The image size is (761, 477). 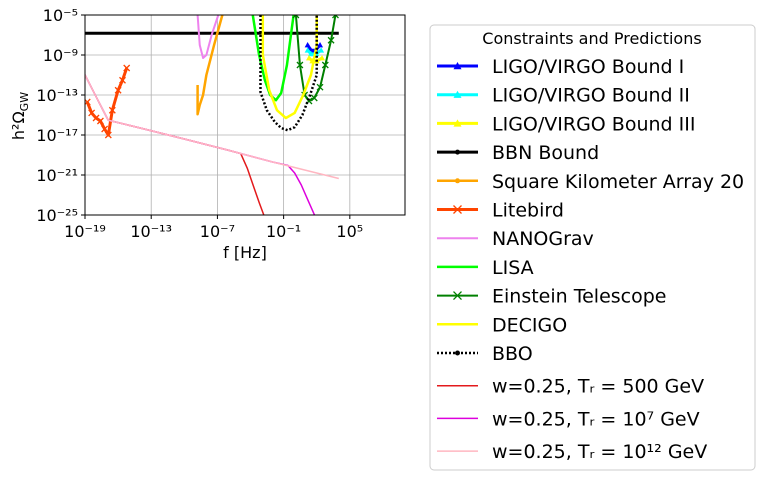 I want to click on legend-label: w=0.25, Tᵣ = 500 GeV, so click(x=598, y=387).